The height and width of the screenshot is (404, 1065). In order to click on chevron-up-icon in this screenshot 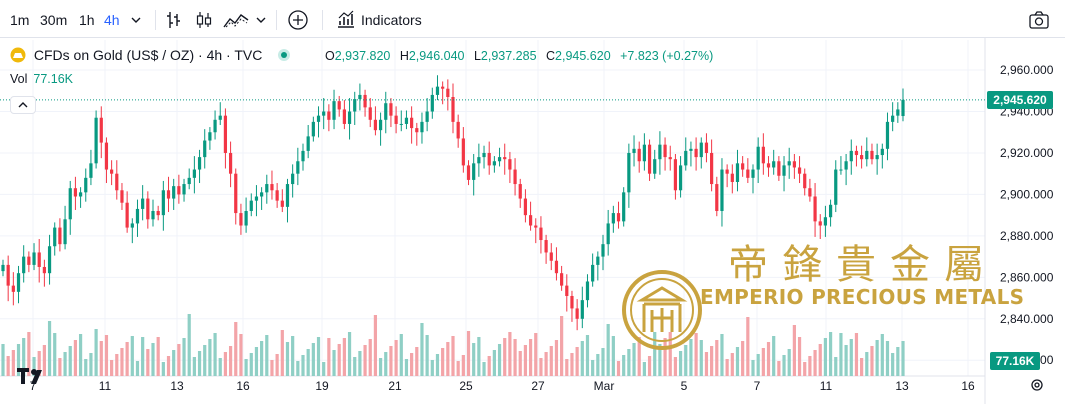, I will do `click(23, 105)`.